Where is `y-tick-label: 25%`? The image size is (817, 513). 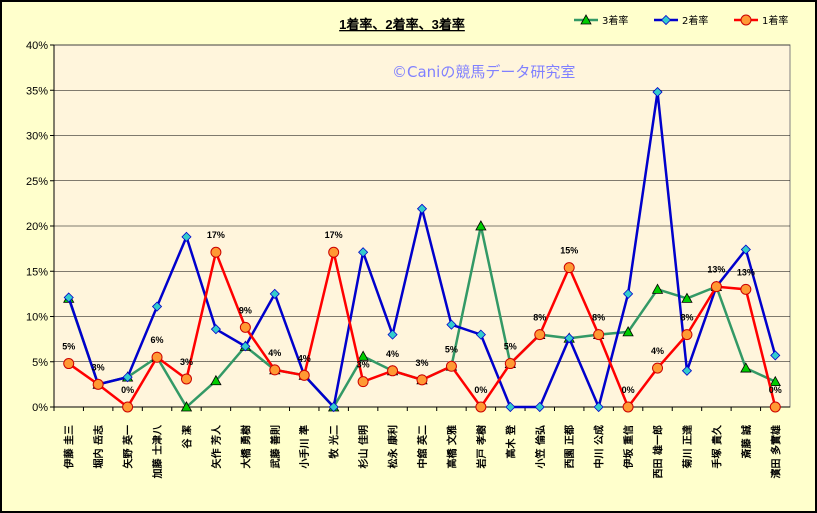 y-tick-label: 25% is located at coordinates (37, 182).